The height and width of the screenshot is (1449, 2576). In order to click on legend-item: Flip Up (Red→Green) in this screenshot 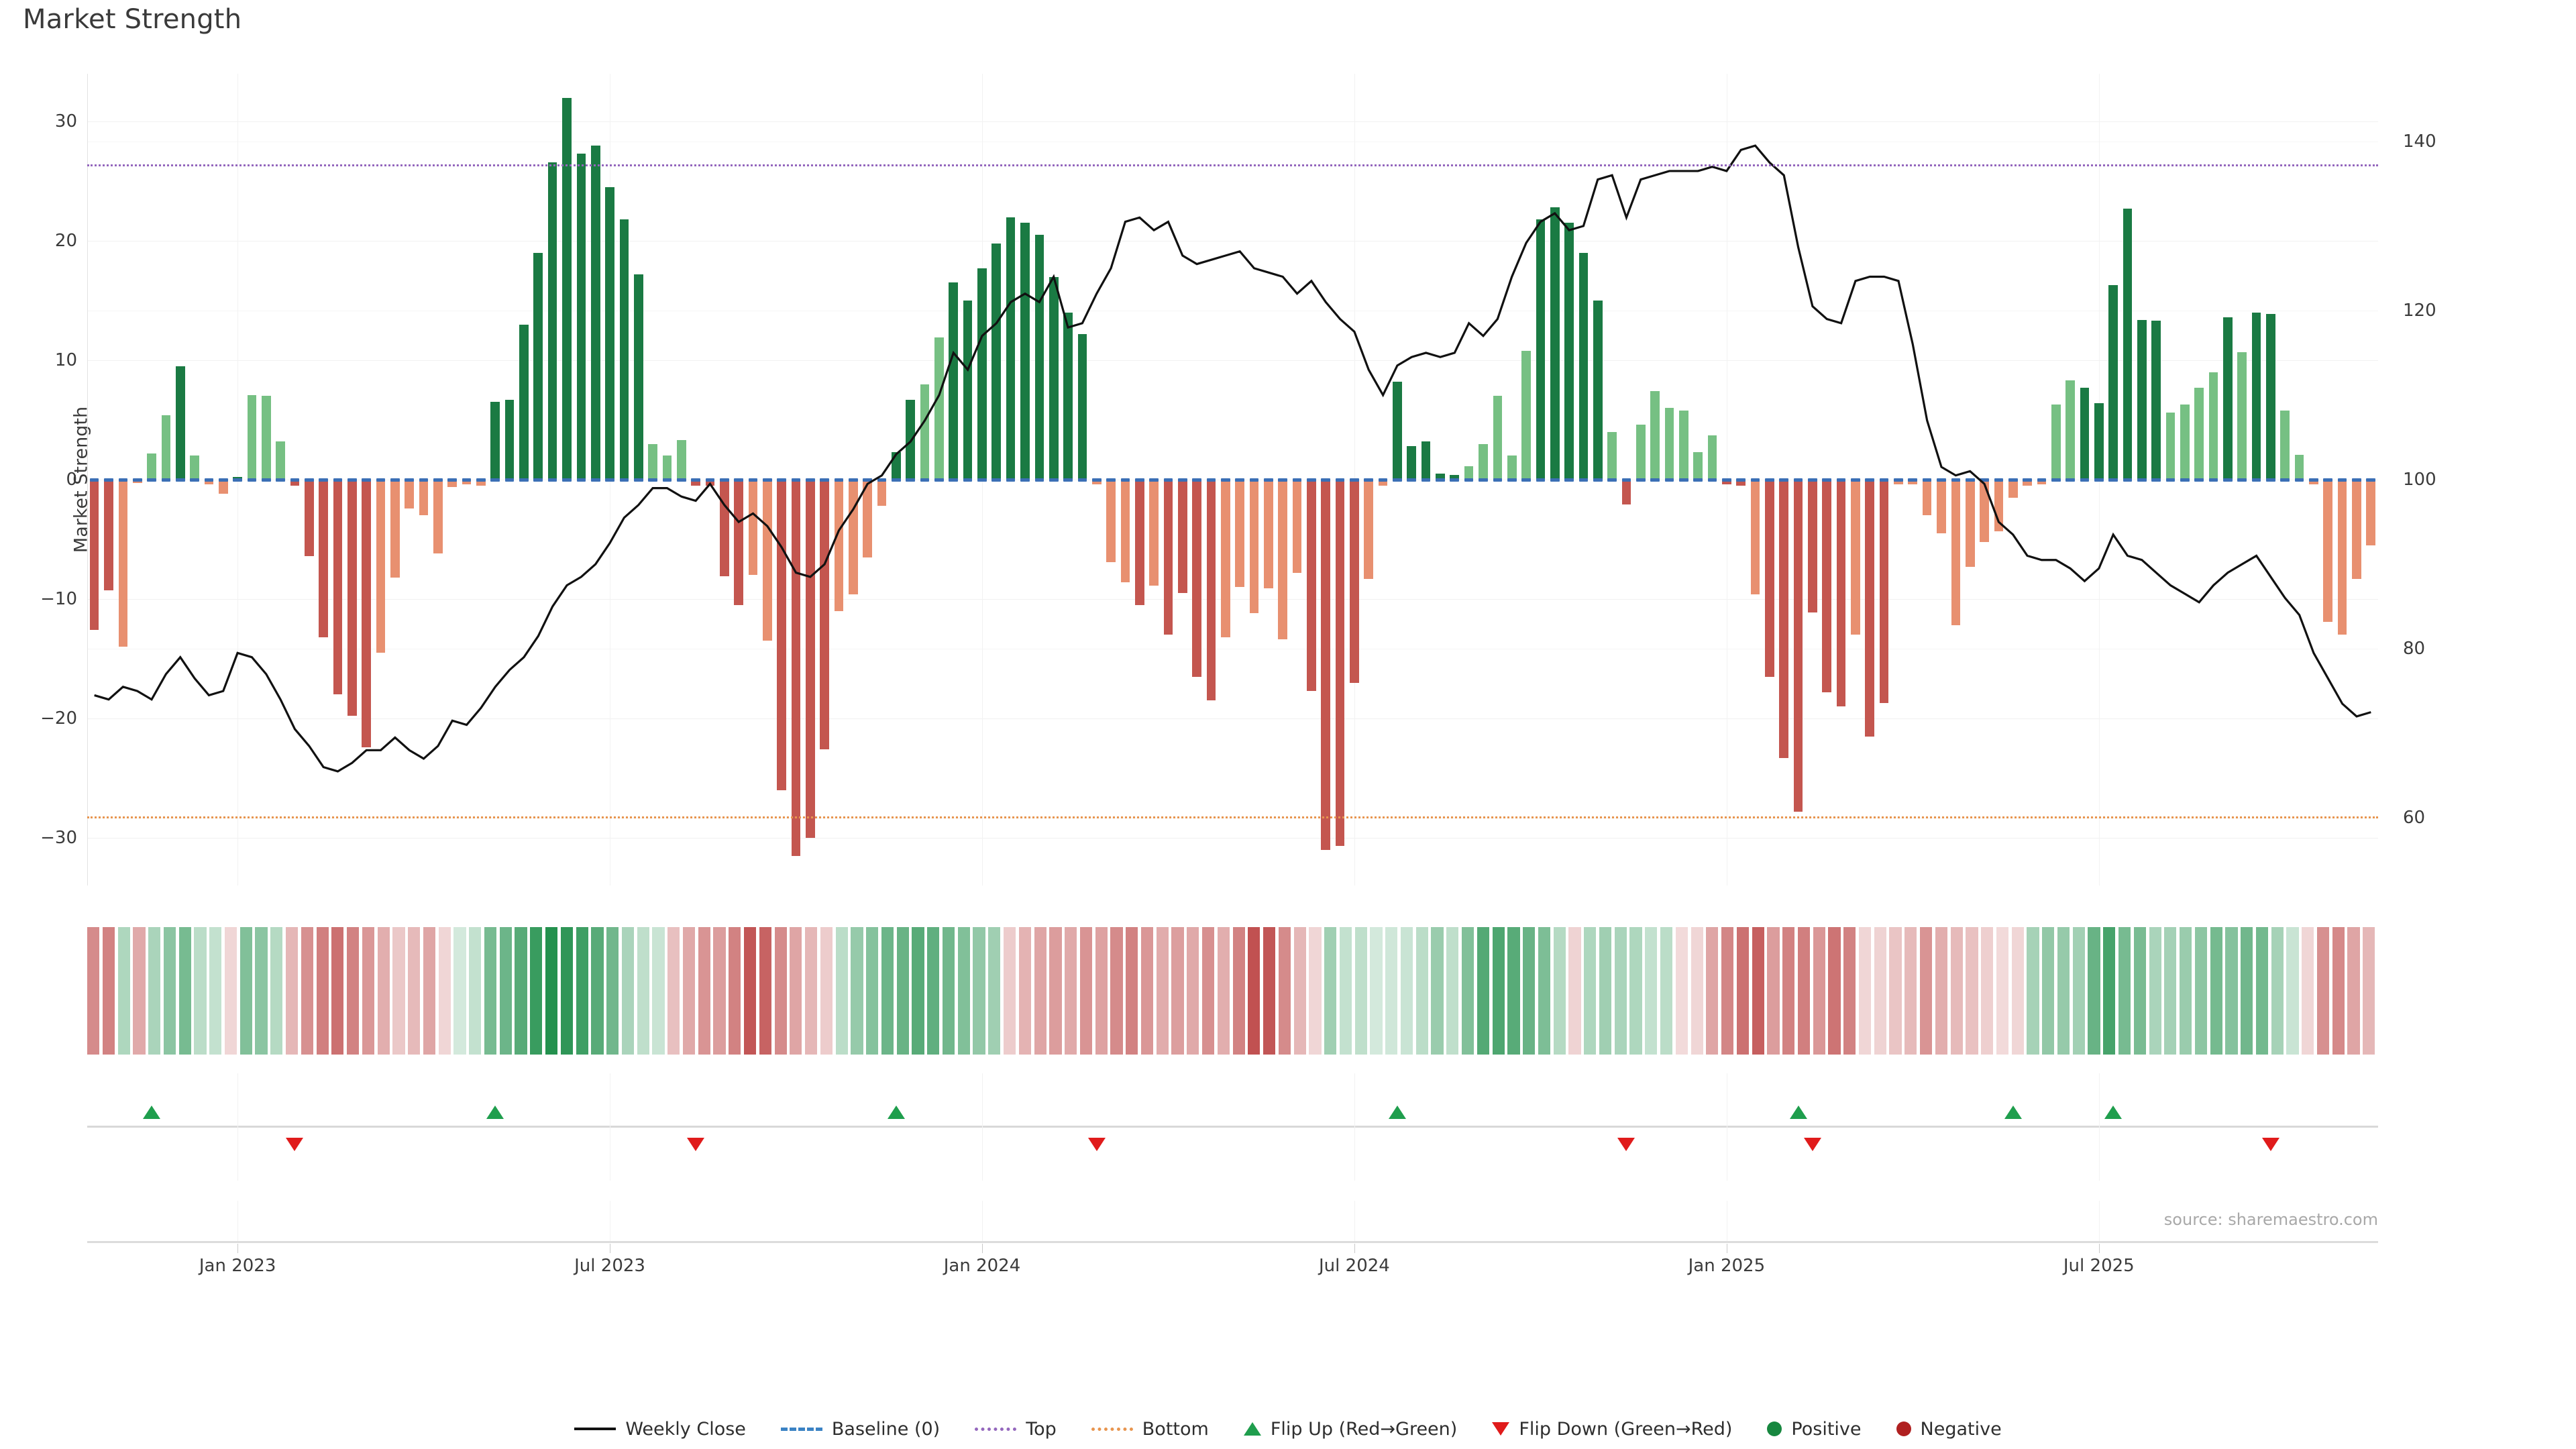, I will do `click(1350, 1429)`.